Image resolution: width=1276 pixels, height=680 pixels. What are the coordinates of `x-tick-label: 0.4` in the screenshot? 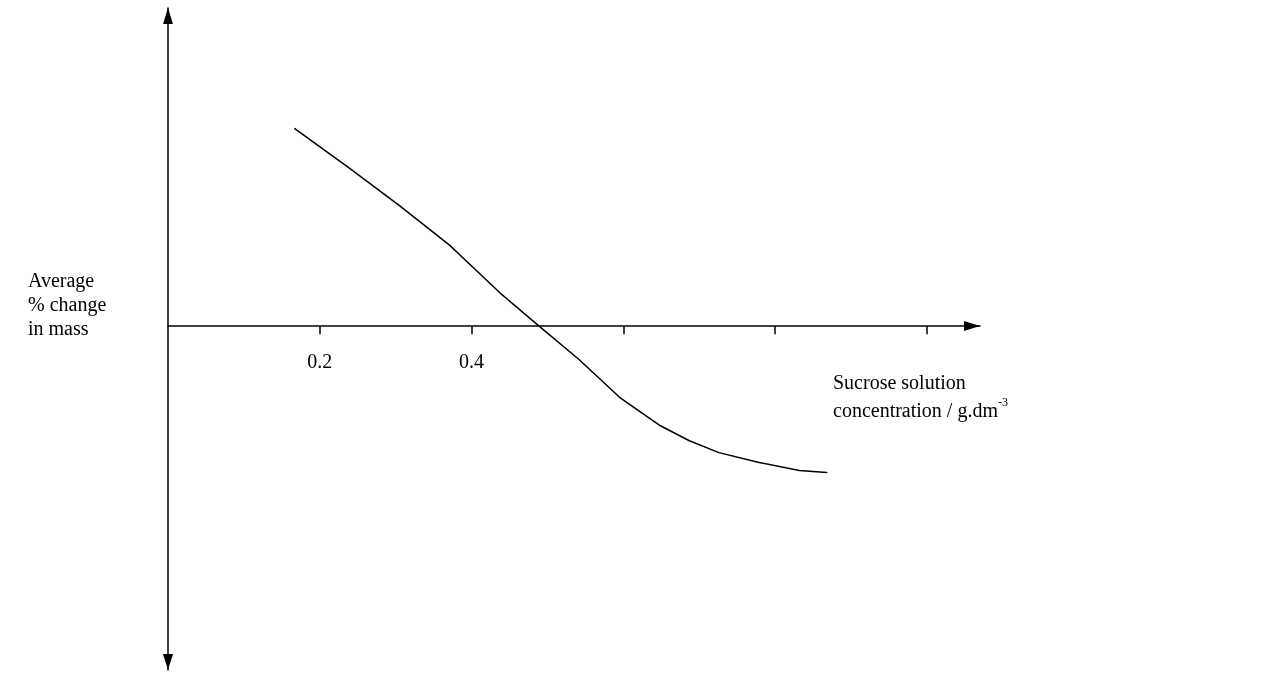 It's located at (472, 362).